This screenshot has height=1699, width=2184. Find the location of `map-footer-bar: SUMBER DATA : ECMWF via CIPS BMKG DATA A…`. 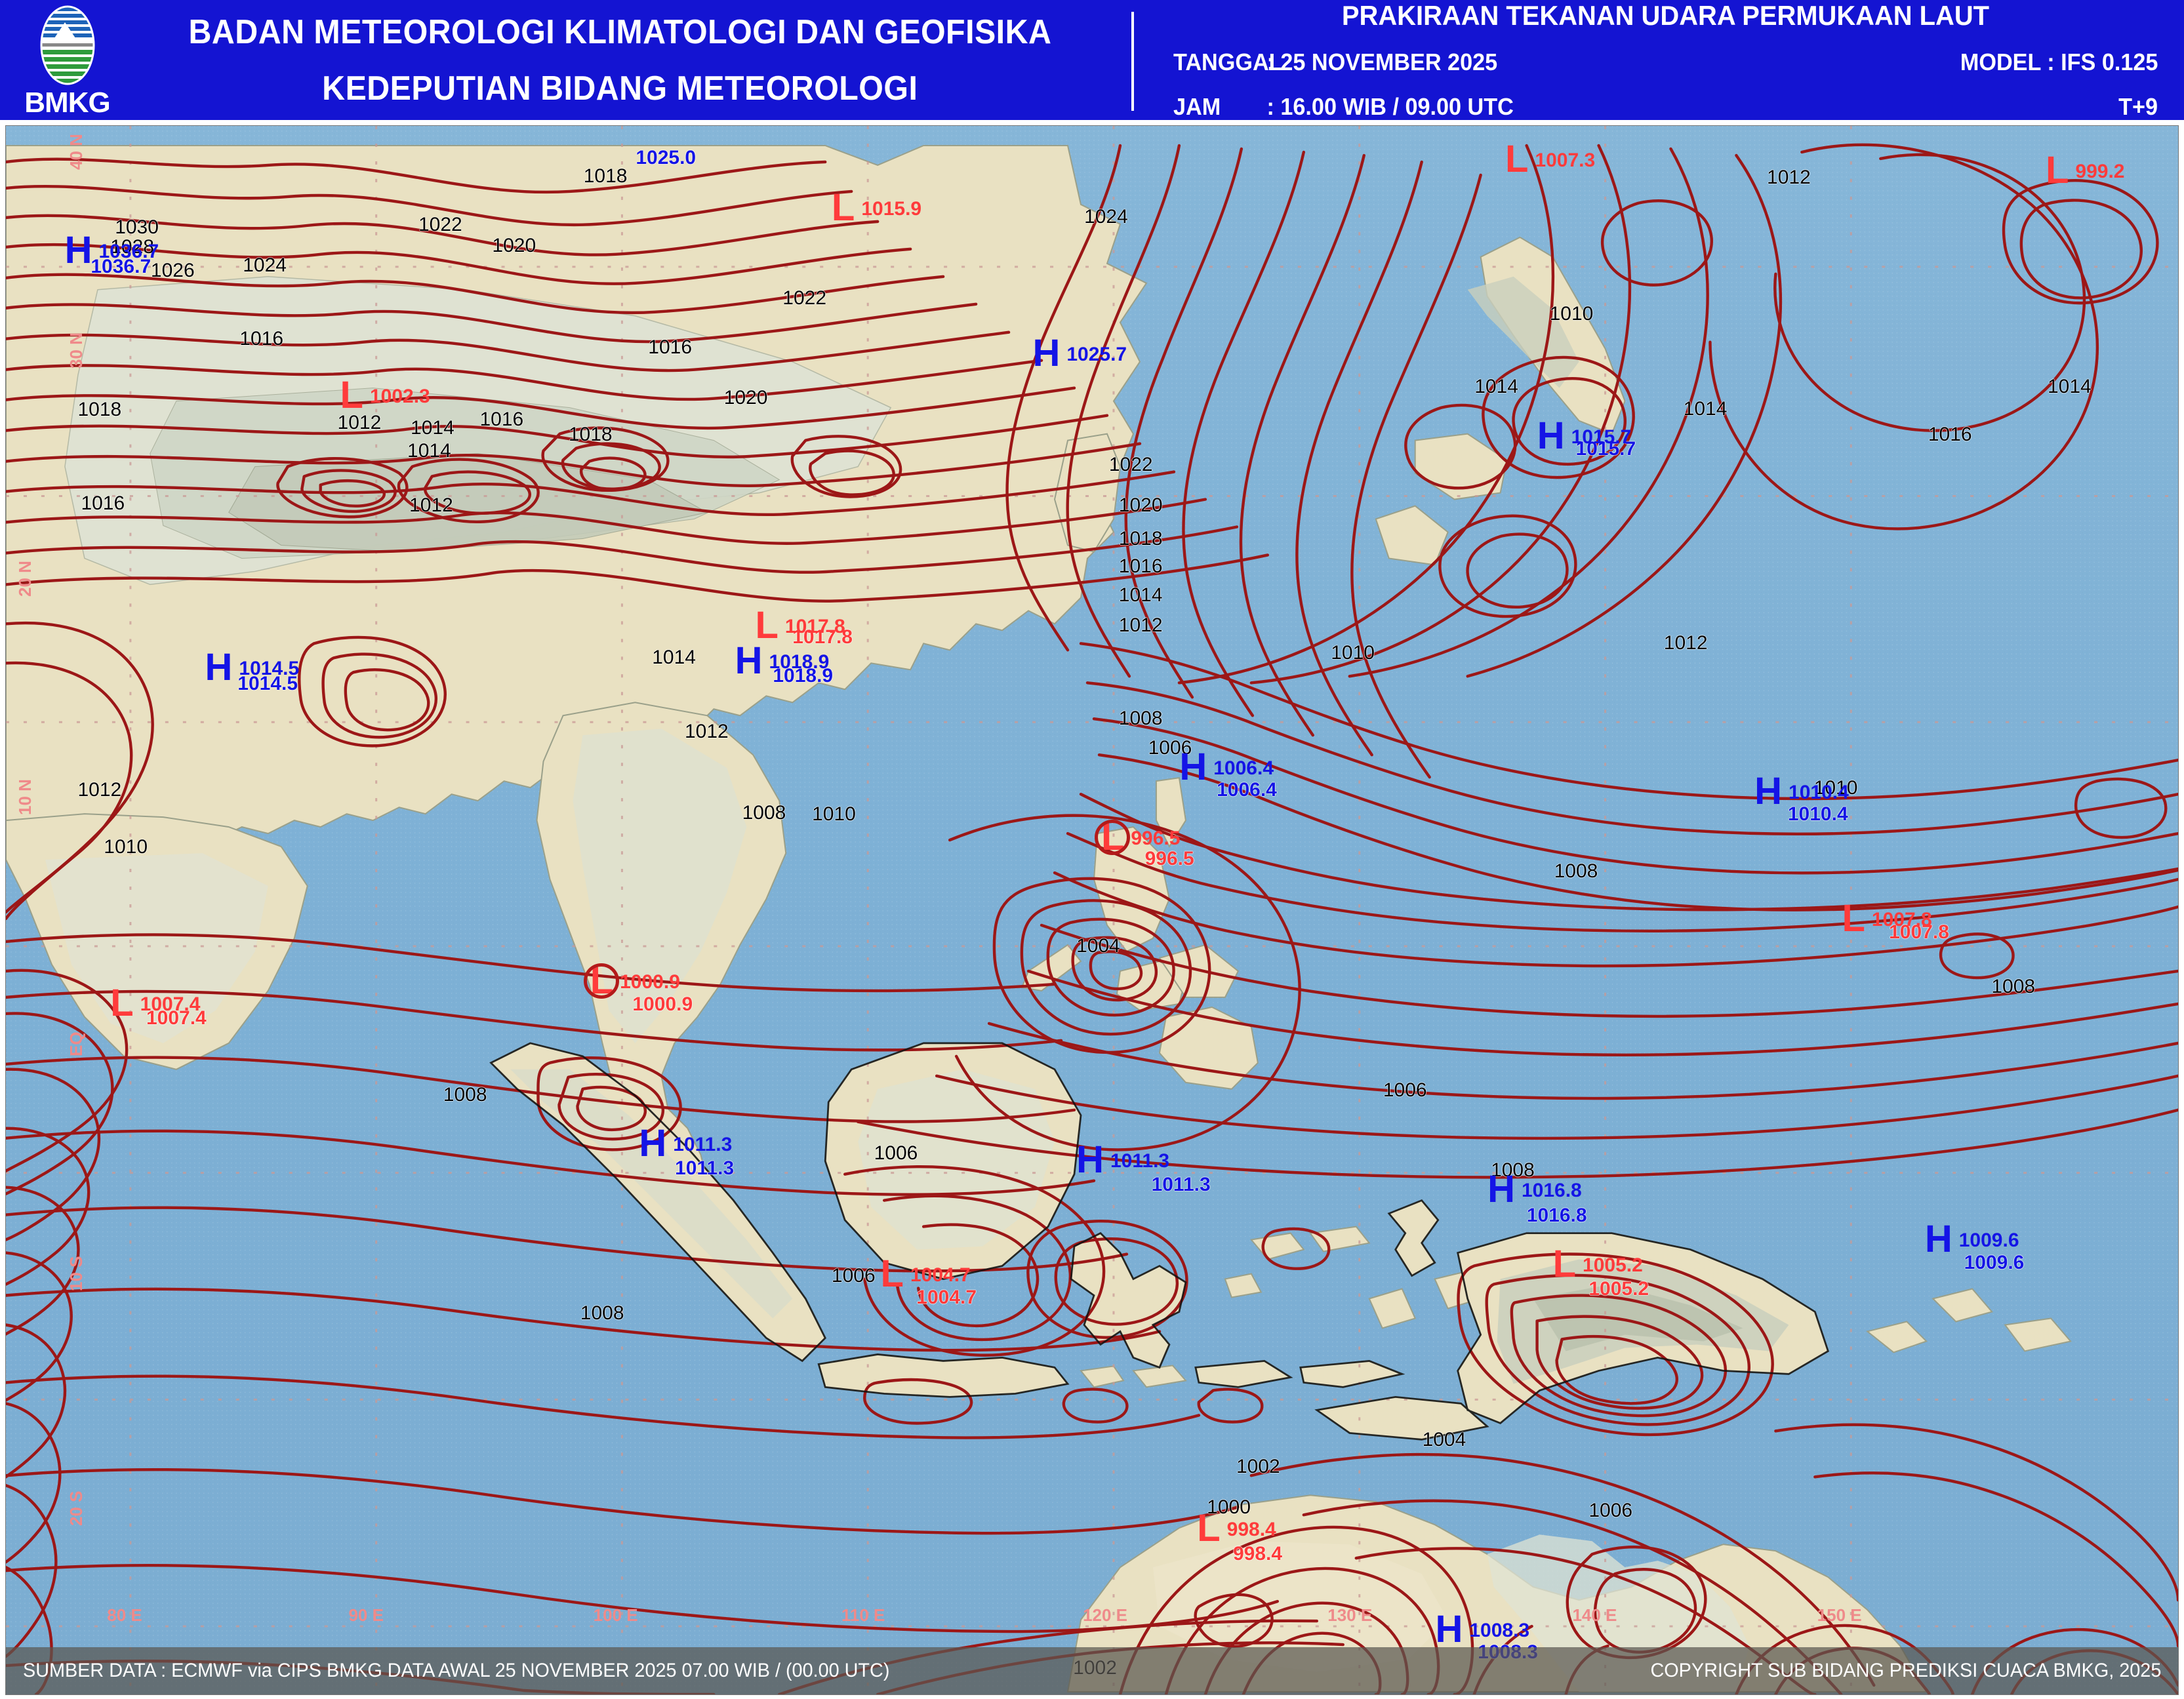

map-footer-bar: SUMBER DATA : ECMWF via CIPS BMKG DATA A… is located at coordinates (1092, 1670).